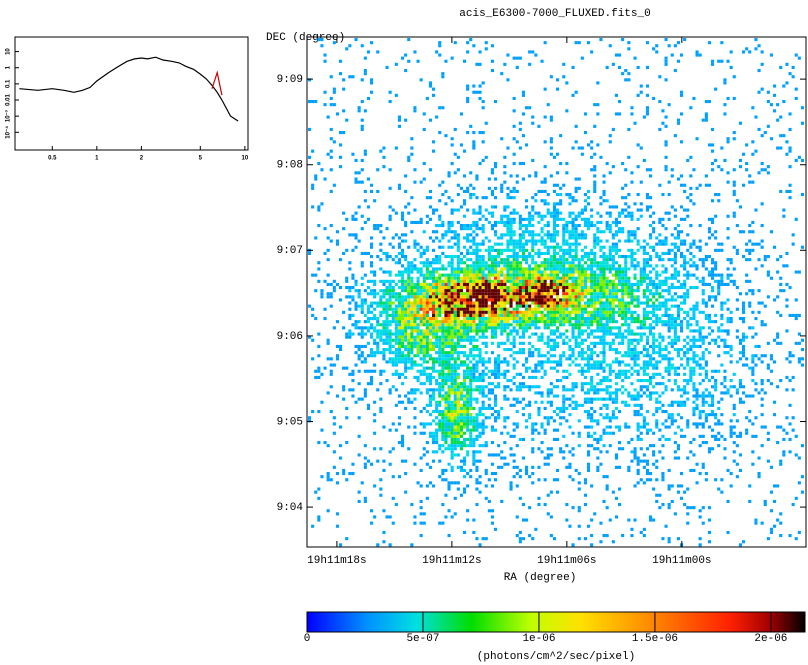  I want to click on colorbar-label: (photons/cm^2/sec/pixel), so click(556, 657).